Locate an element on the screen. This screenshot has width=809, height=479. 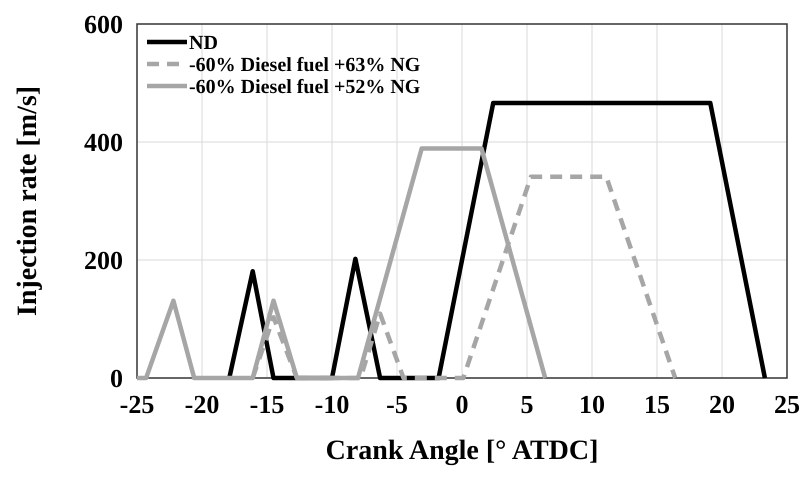
x-tick-label: -20 is located at coordinates (202, 404).